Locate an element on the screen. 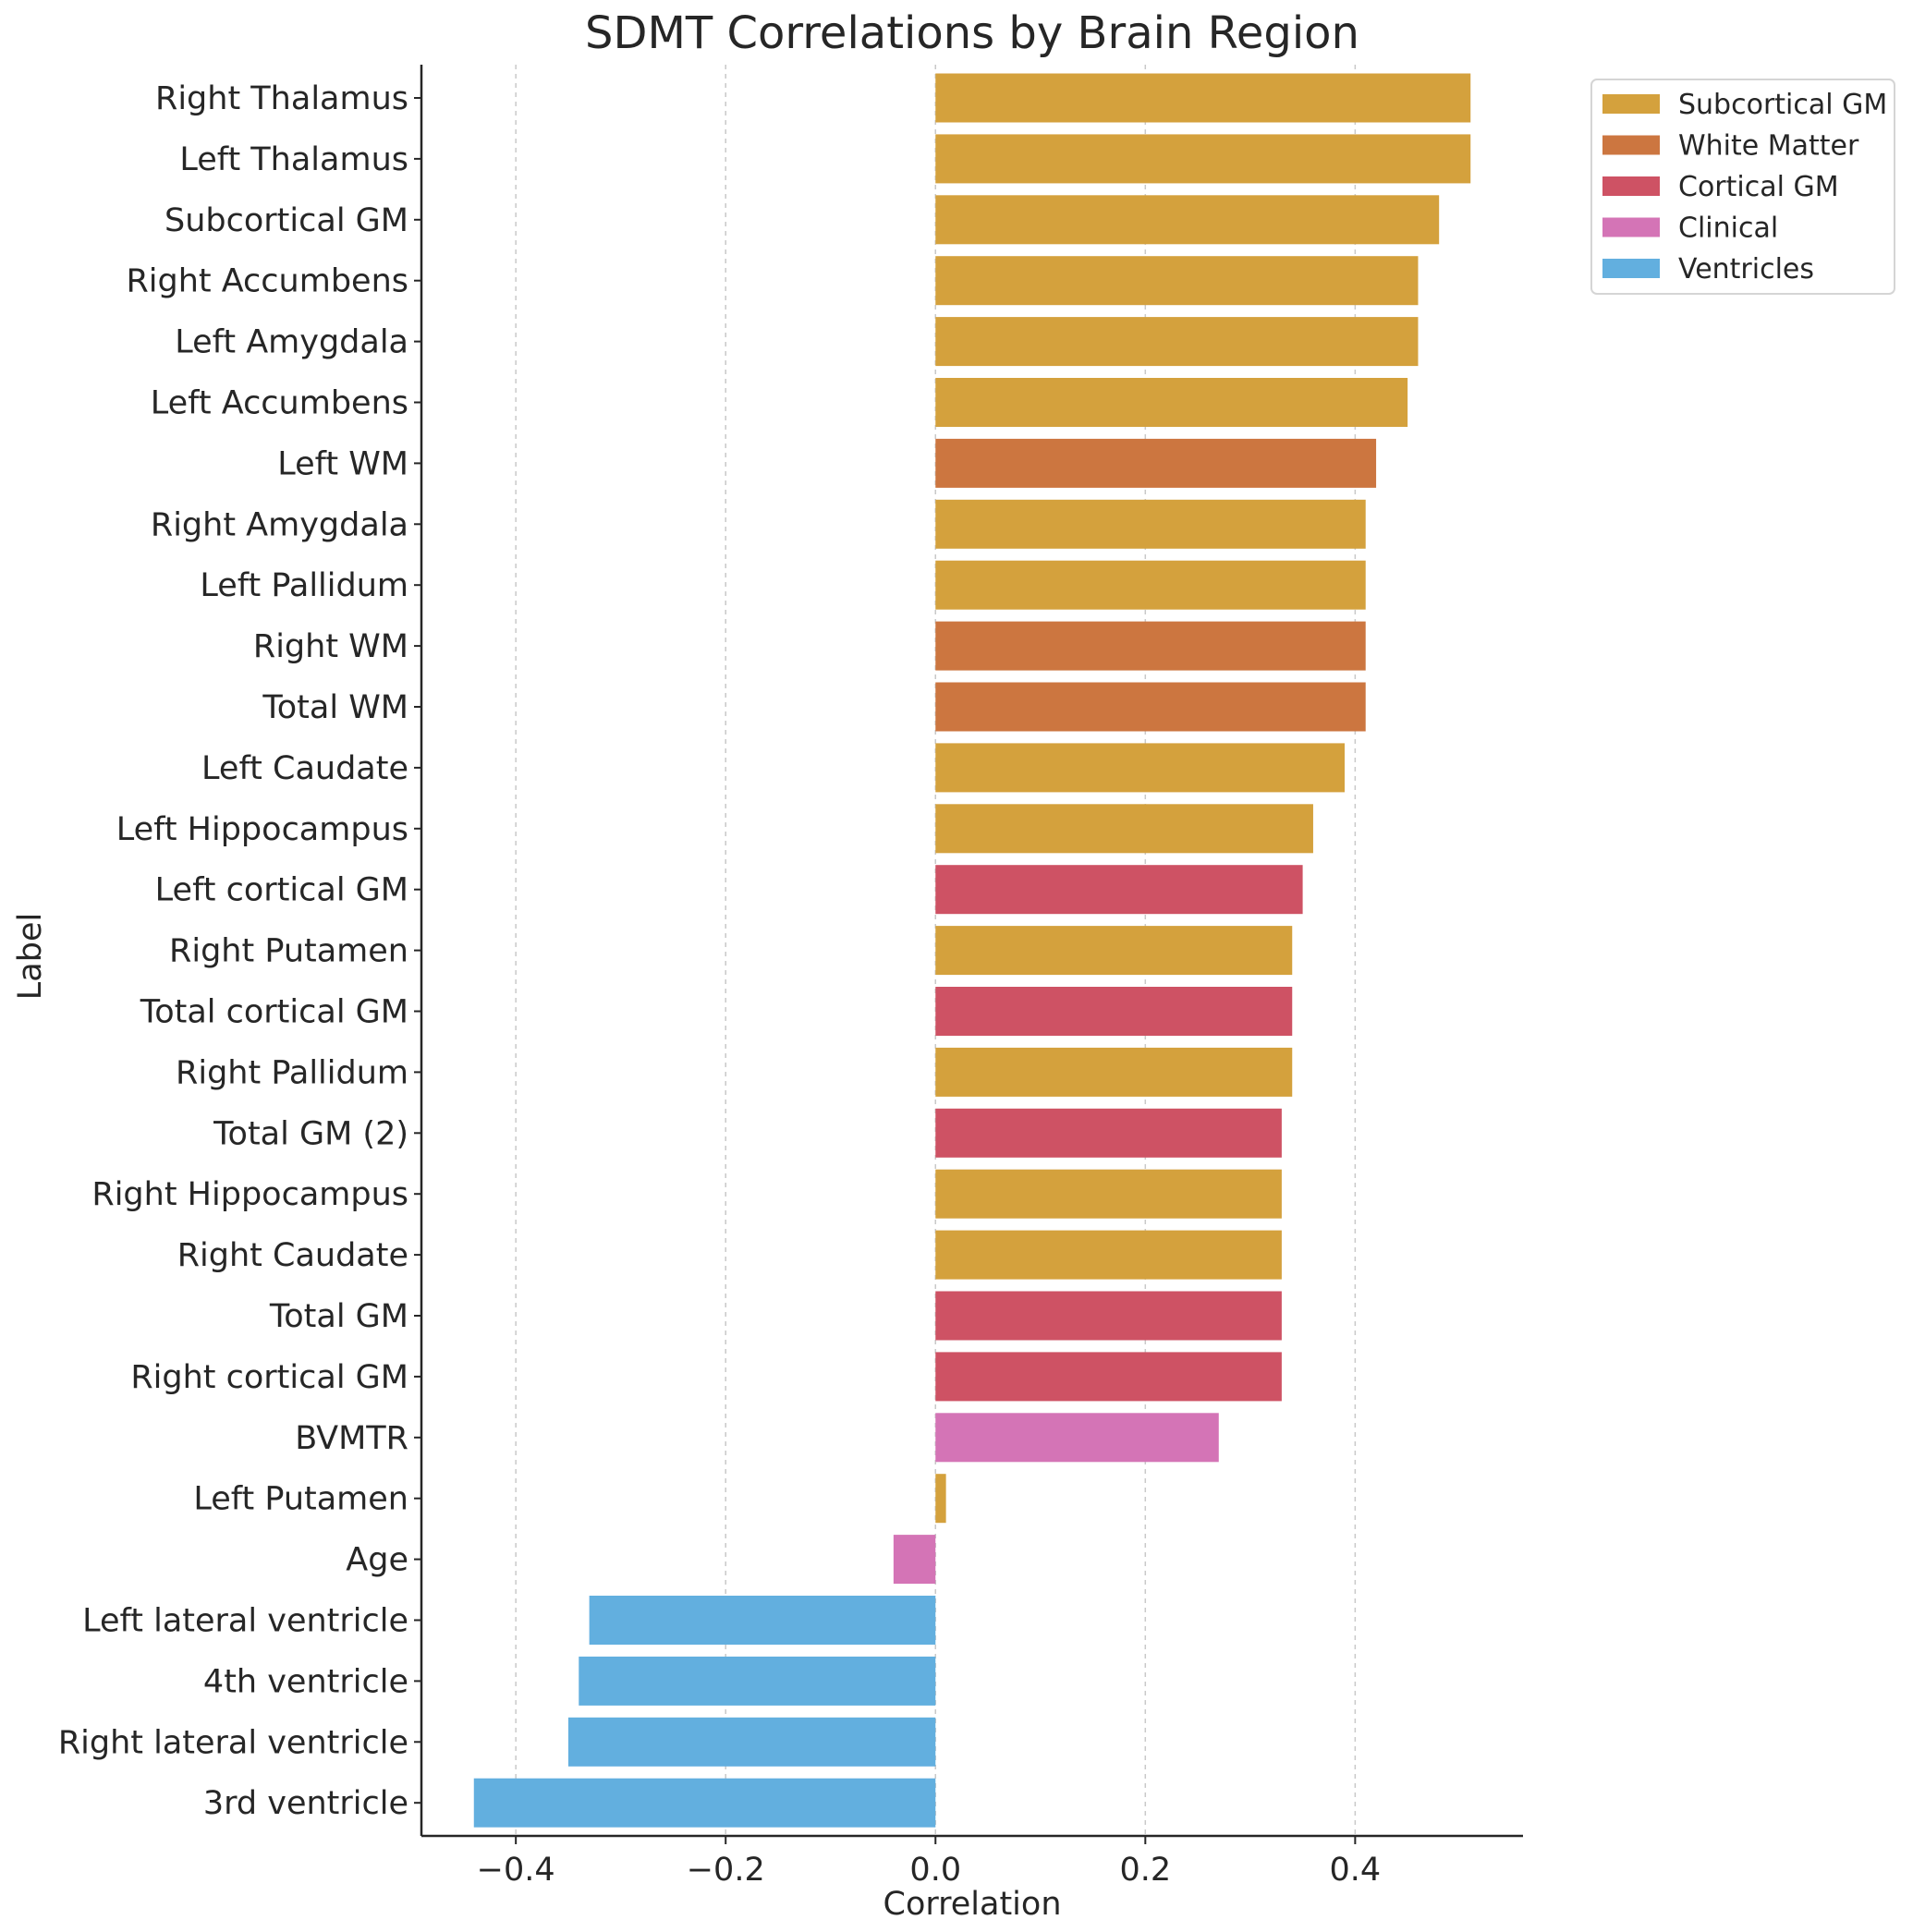 This screenshot has width=1913, height=1932. y-tick-label: Left Thalamus is located at coordinates (294, 159).